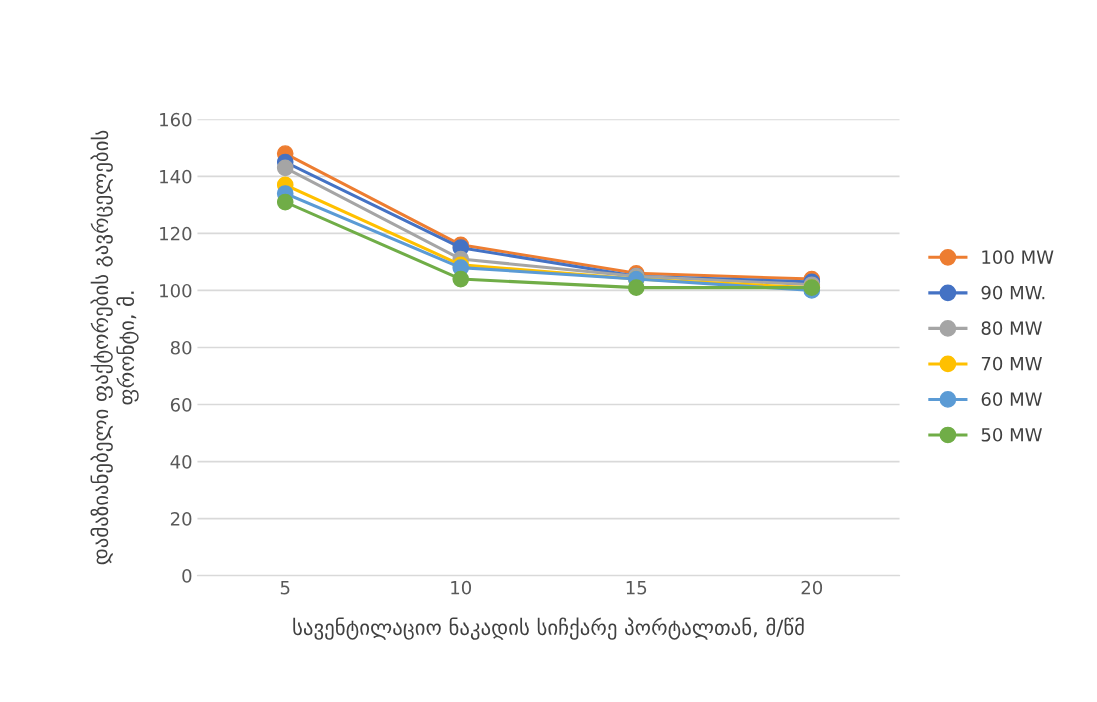 The height and width of the screenshot is (702, 1097). Describe the element at coordinates (1011, 363) in the screenshot. I see `legend-label: 70 MW` at that location.